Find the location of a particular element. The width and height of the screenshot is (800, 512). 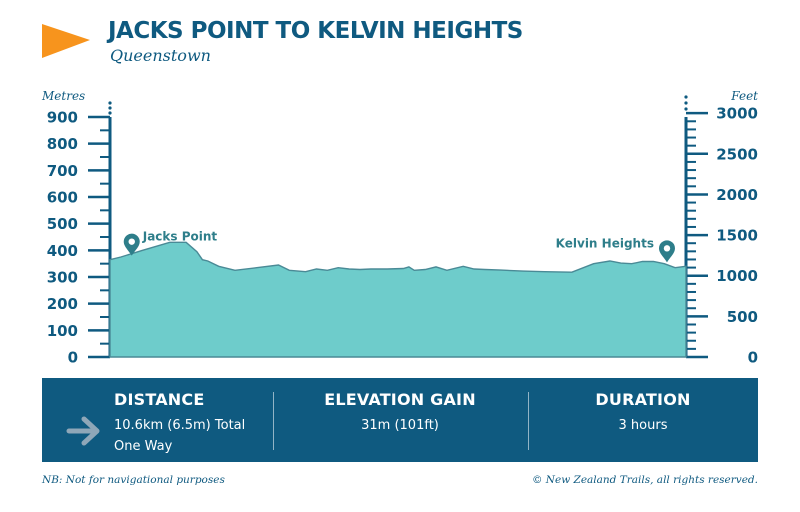

left-tick-label: 100 is located at coordinates (62, 331).